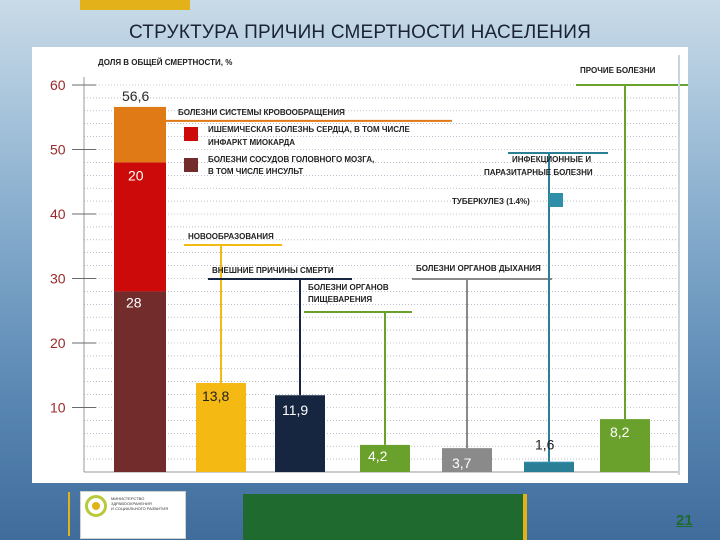 This screenshot has height=540, width=720. Describe the element at coordinates (191, 165) in the screenshot. I see `legend-swatch-stroke` at that location.